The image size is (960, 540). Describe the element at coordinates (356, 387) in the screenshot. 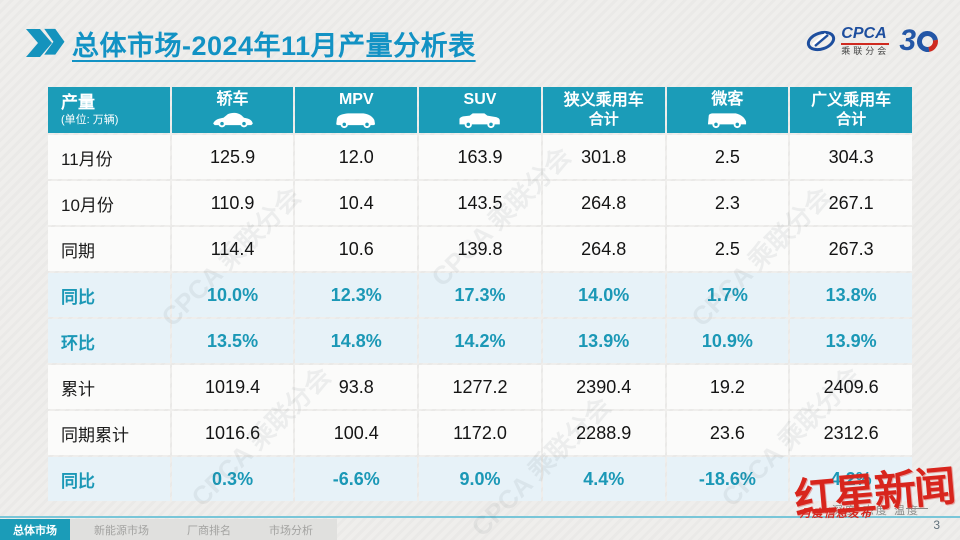

I see `table-cell: 93.8` at that location.